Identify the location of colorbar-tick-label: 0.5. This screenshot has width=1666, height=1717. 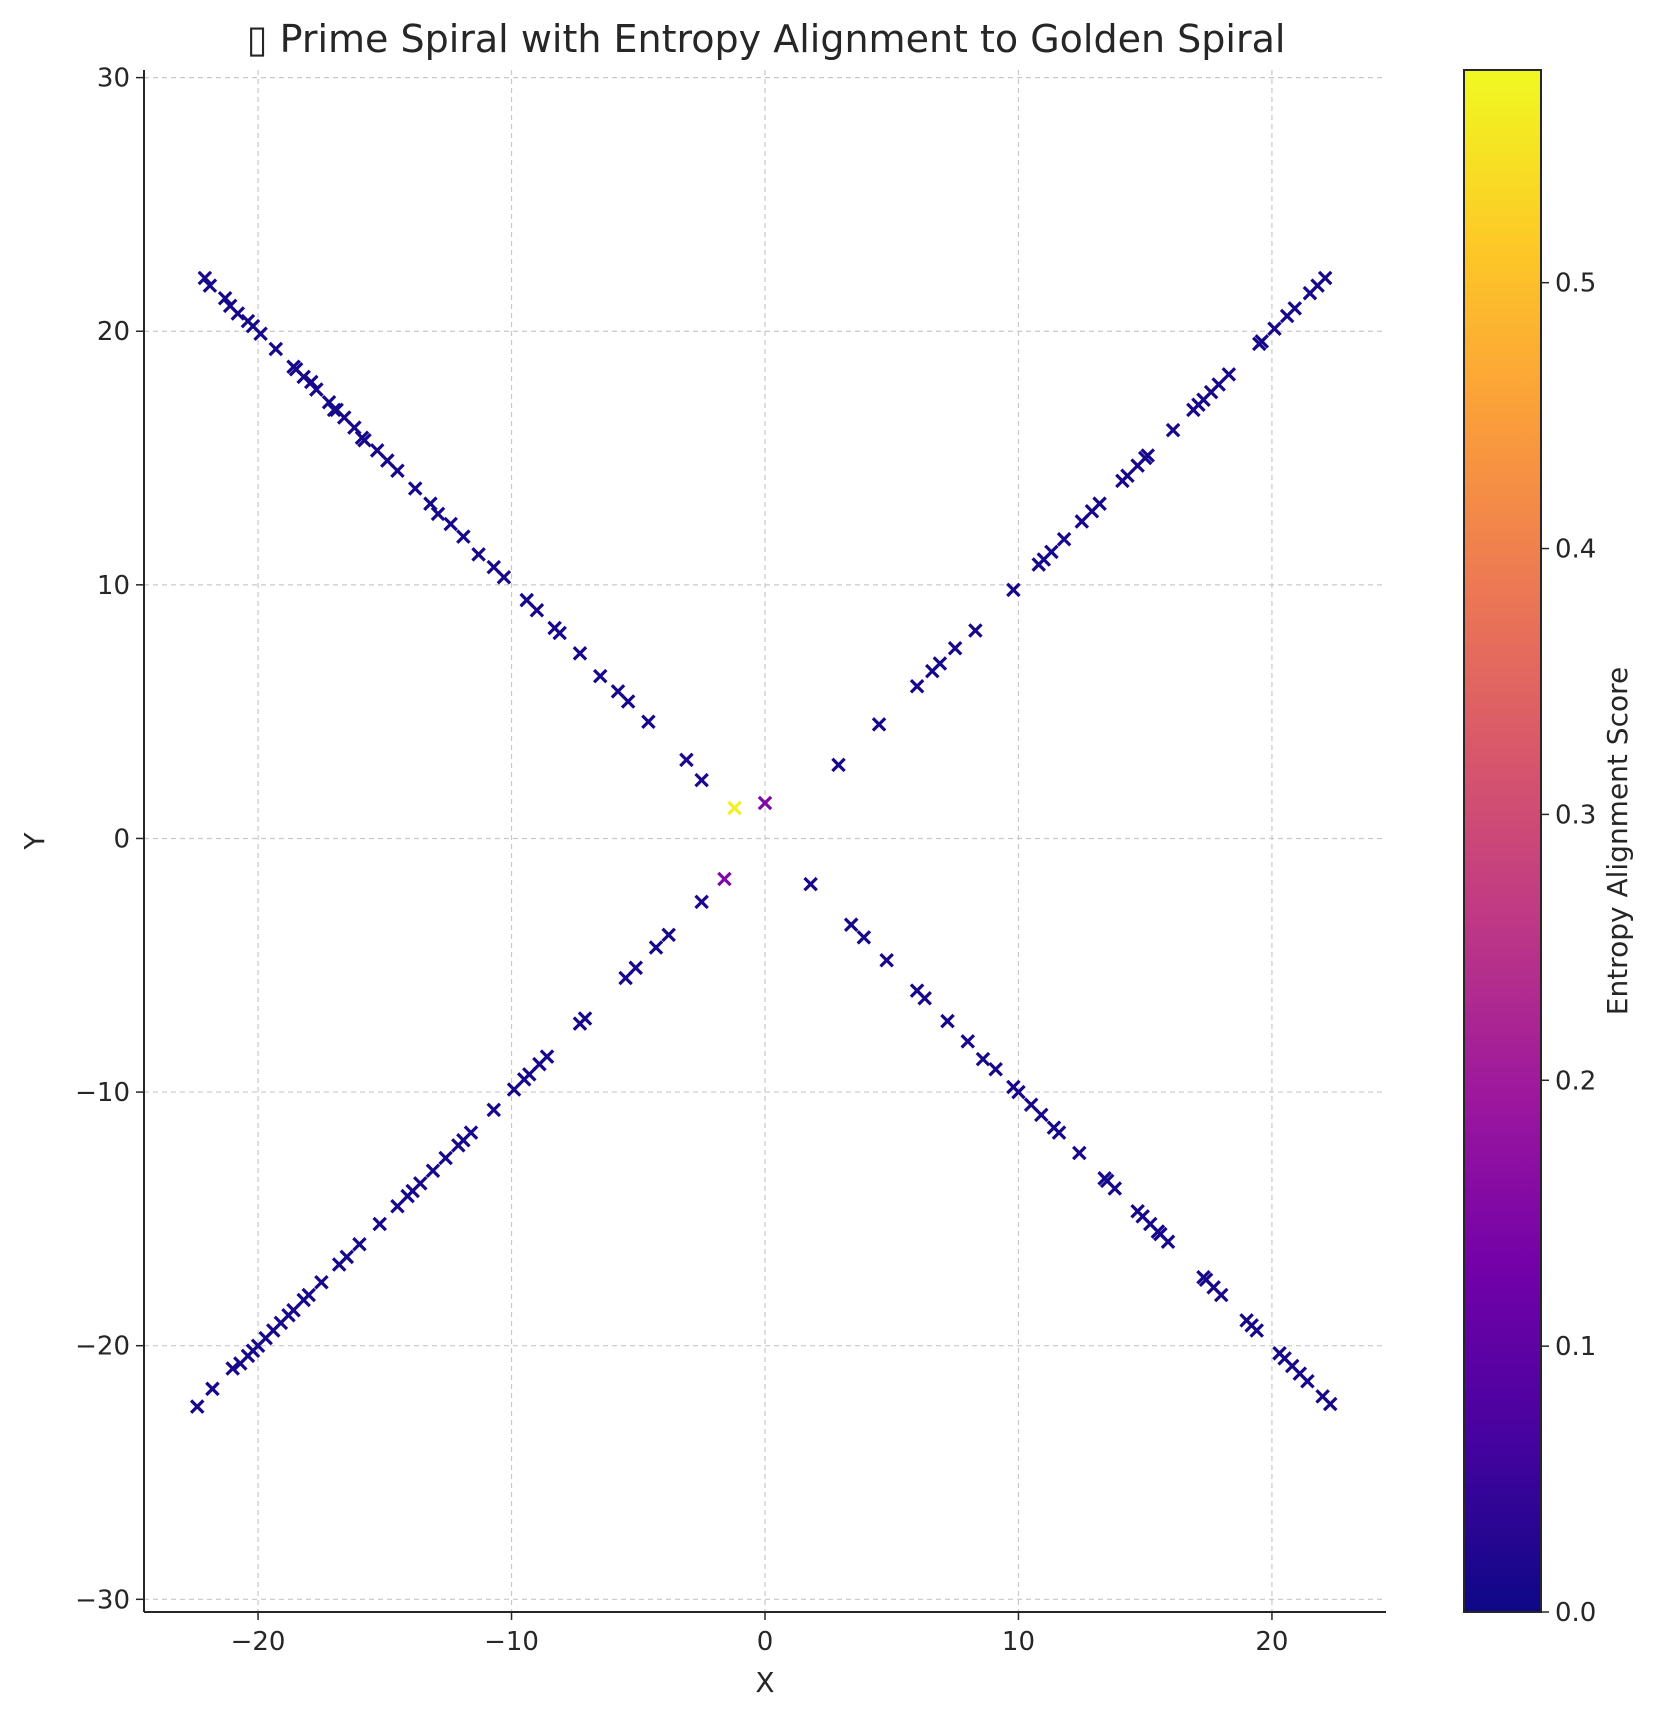
(1575, 284).